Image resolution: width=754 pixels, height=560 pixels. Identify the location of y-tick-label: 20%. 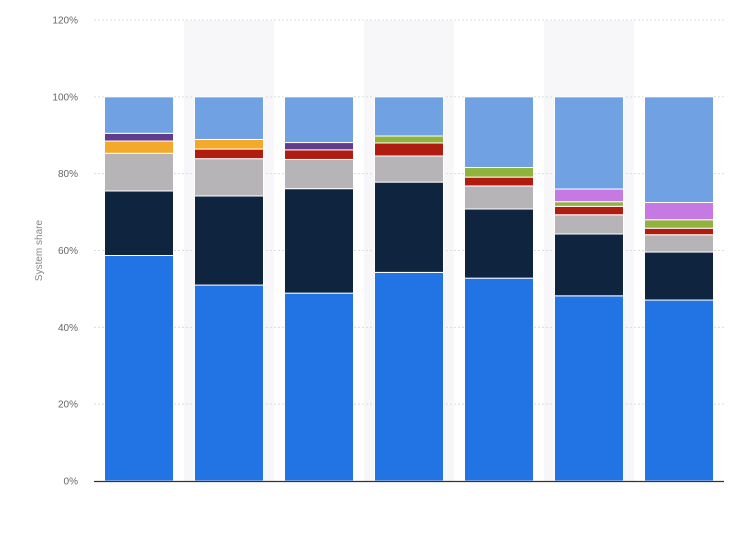
(68, 405).